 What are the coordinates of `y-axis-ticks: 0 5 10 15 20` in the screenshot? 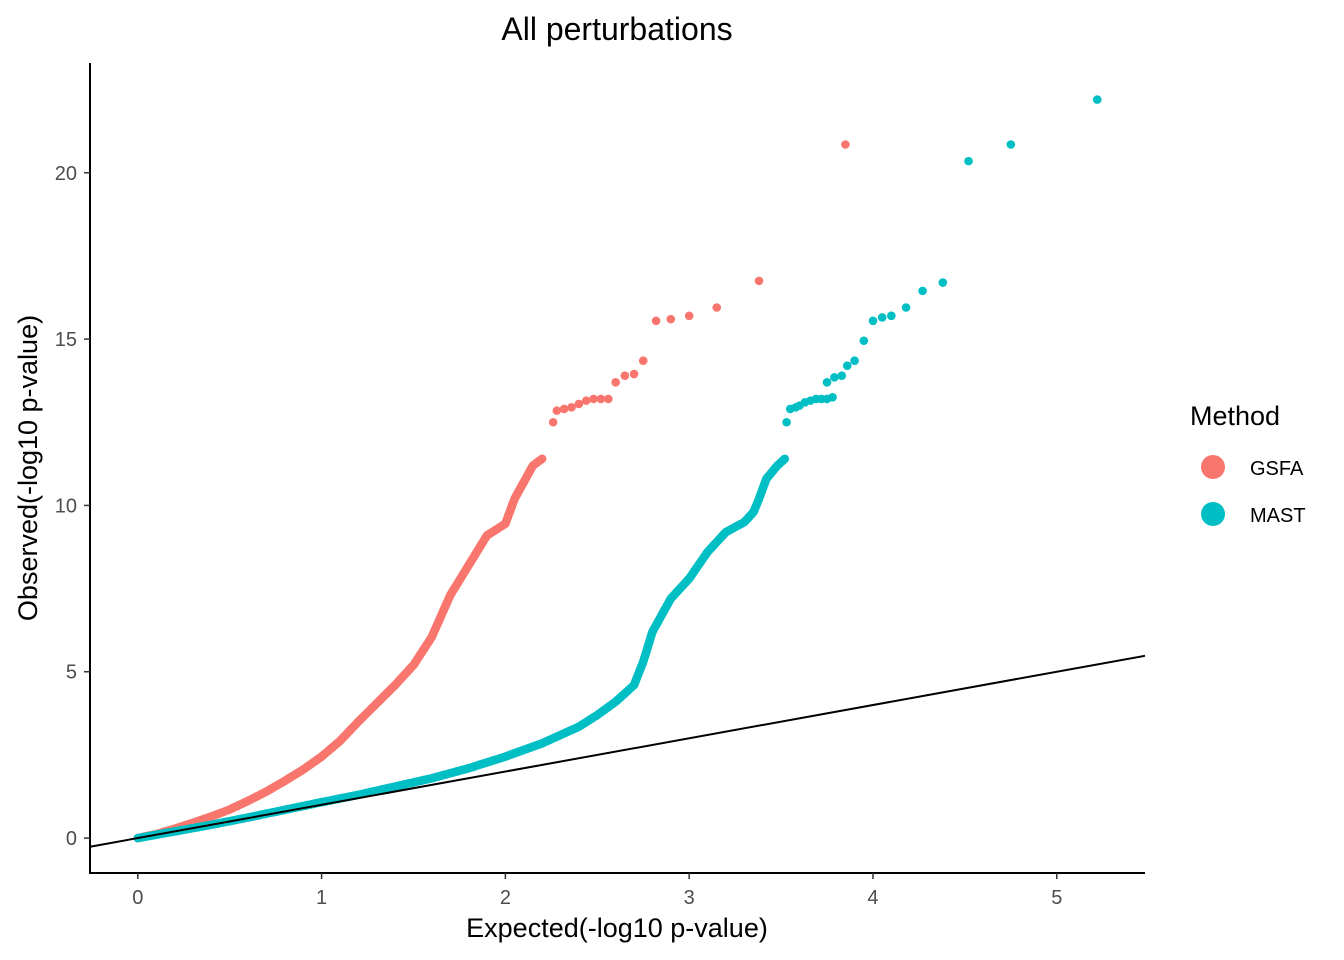 It's located at (72, 506).